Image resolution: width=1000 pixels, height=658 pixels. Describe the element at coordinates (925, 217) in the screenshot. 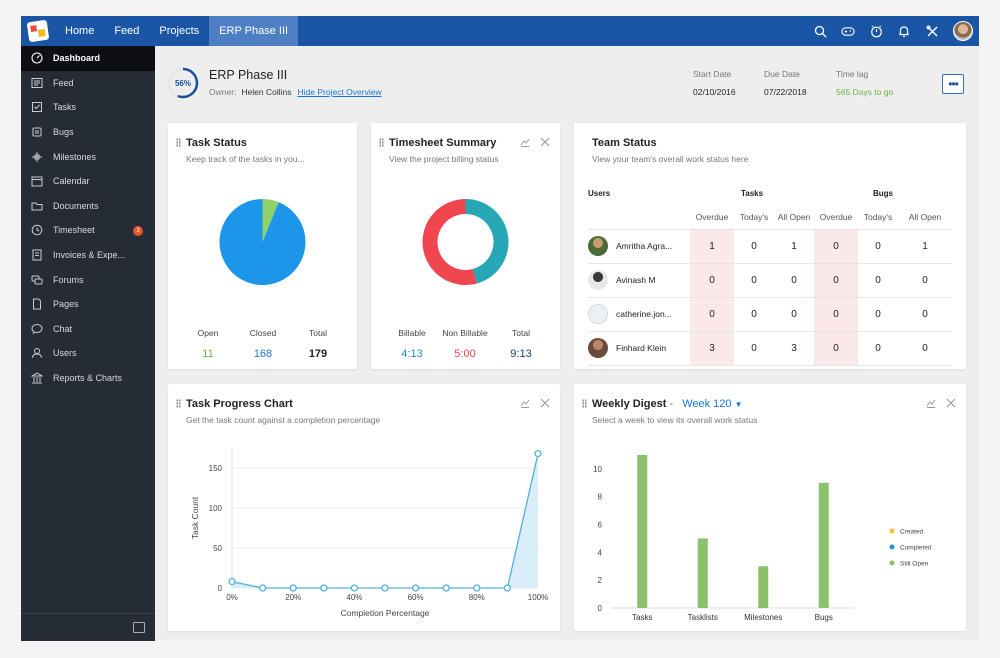

I see `column-header: All Open` at that location.